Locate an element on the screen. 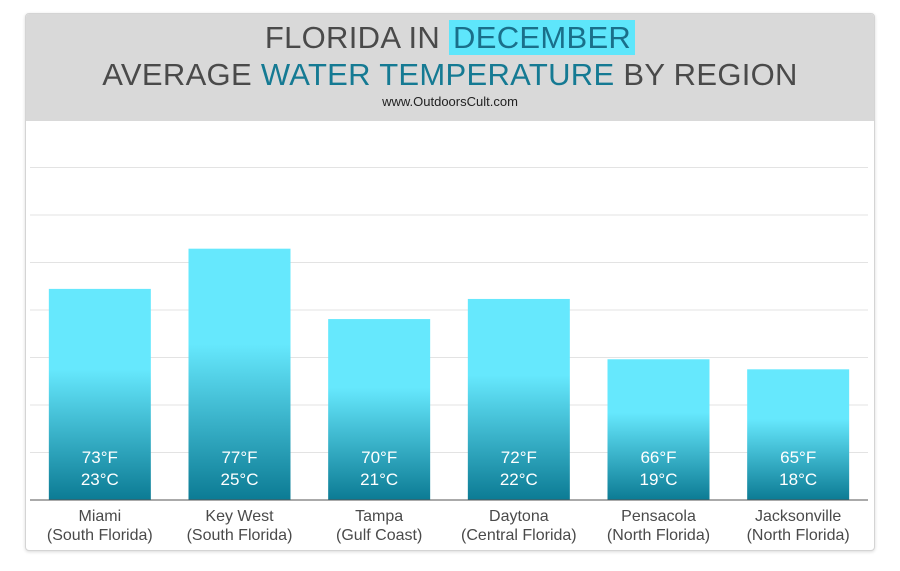  title-line-1-prefix: FLORIDA IN is located at coordinates (357, 37).